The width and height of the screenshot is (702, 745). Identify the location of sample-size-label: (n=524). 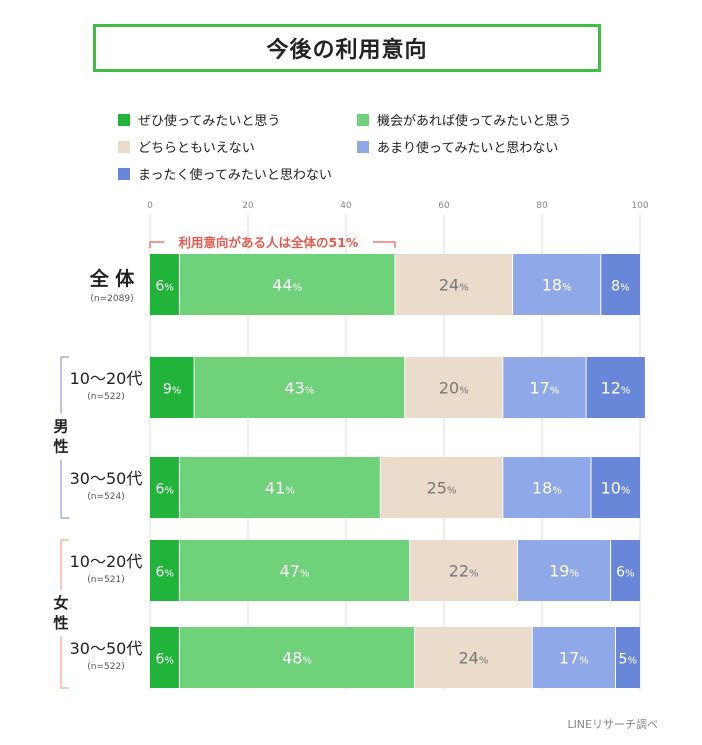
(105, 497).